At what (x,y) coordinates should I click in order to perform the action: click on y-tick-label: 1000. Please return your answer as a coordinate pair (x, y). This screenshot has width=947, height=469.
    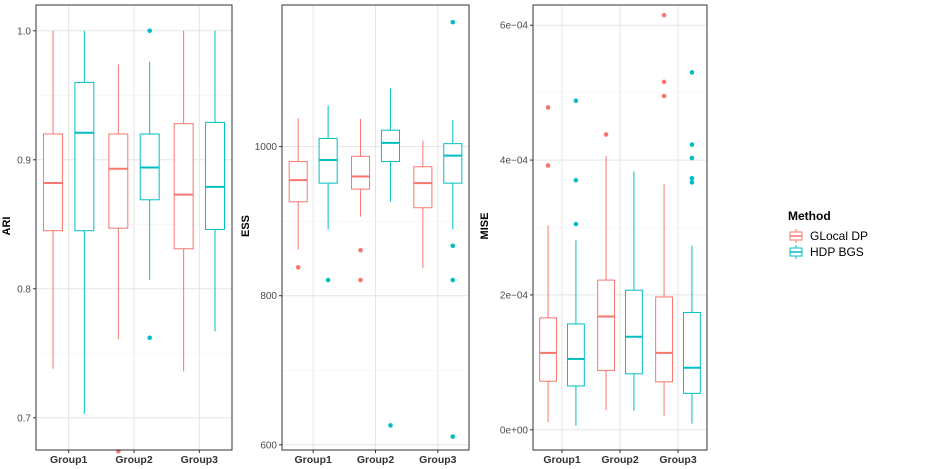
    Looking at the image, I should click on (266, 147).